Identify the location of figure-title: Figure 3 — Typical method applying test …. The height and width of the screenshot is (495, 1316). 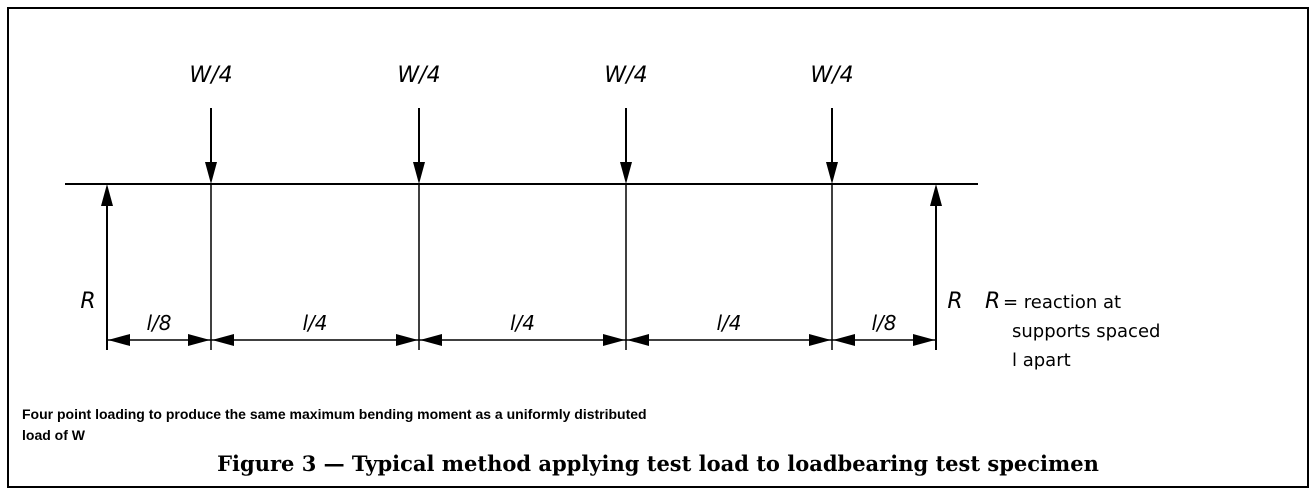
(658, 463).